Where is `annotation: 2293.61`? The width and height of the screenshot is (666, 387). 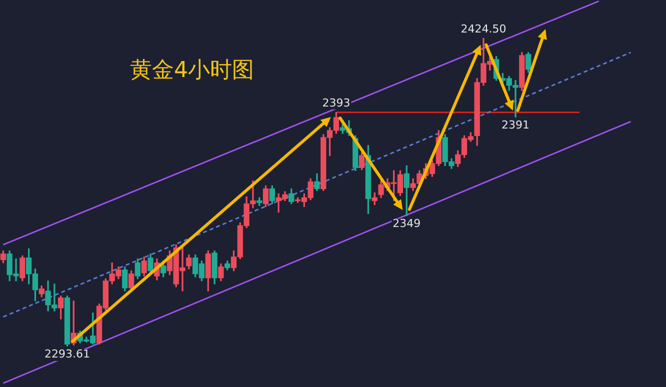
annotation: 2293.61 is located at coordinates (67, 353).